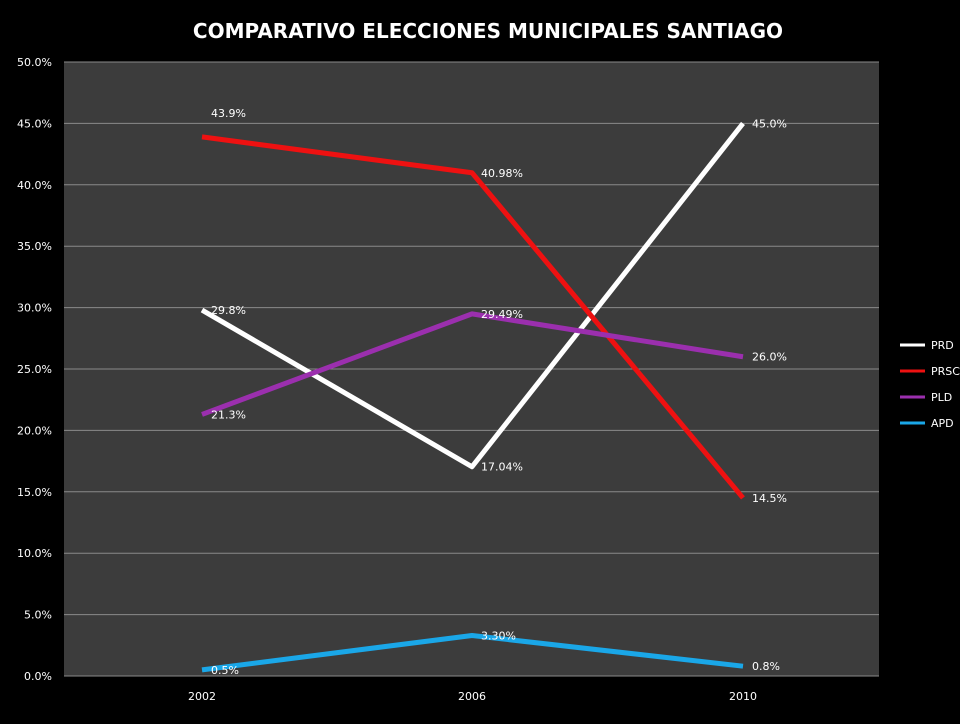 The height and width of the screenshot is (724, 960). Describe the element at coordinates (472, 364) in the screenshot. I see `series-line-pld` at that location.